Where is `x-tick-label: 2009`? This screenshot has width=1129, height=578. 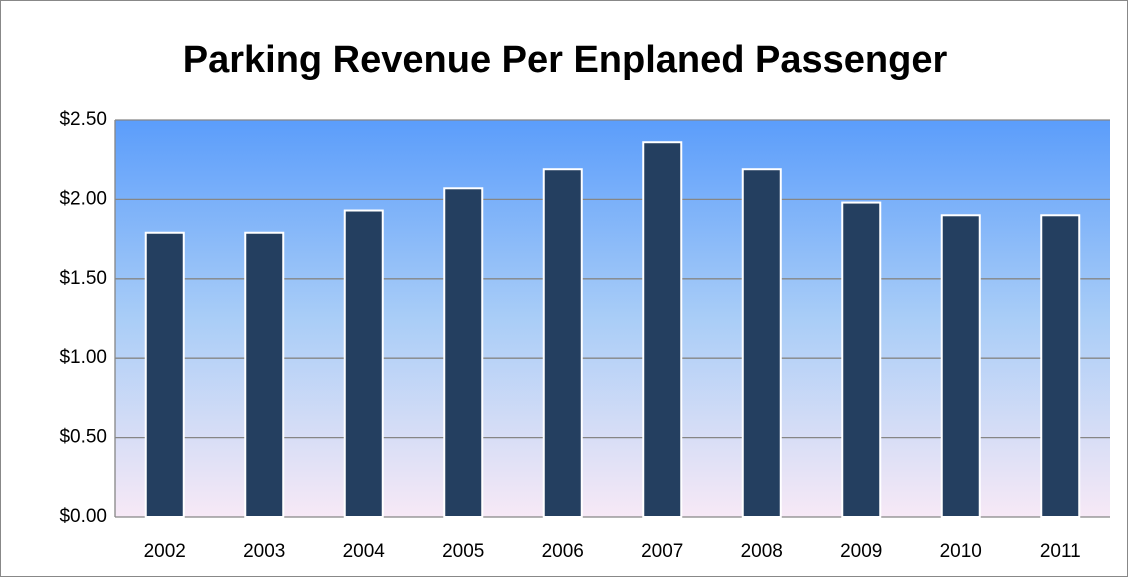
x-tick-label: 2009 is located at coordinates (861, 551).